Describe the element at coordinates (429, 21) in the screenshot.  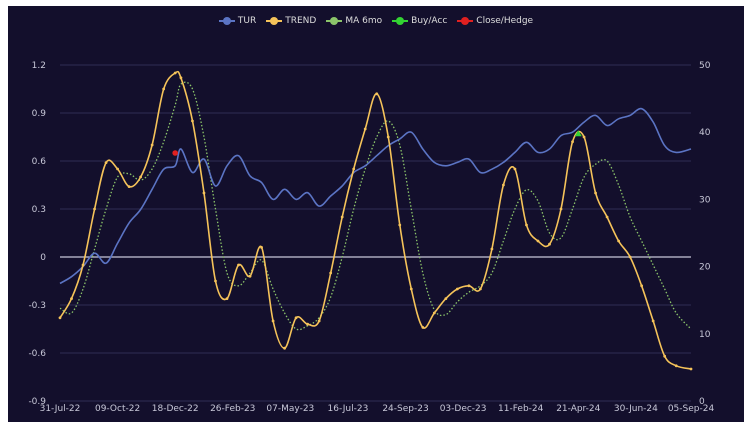
I see `legend-label: Buy/Acc` at that location.